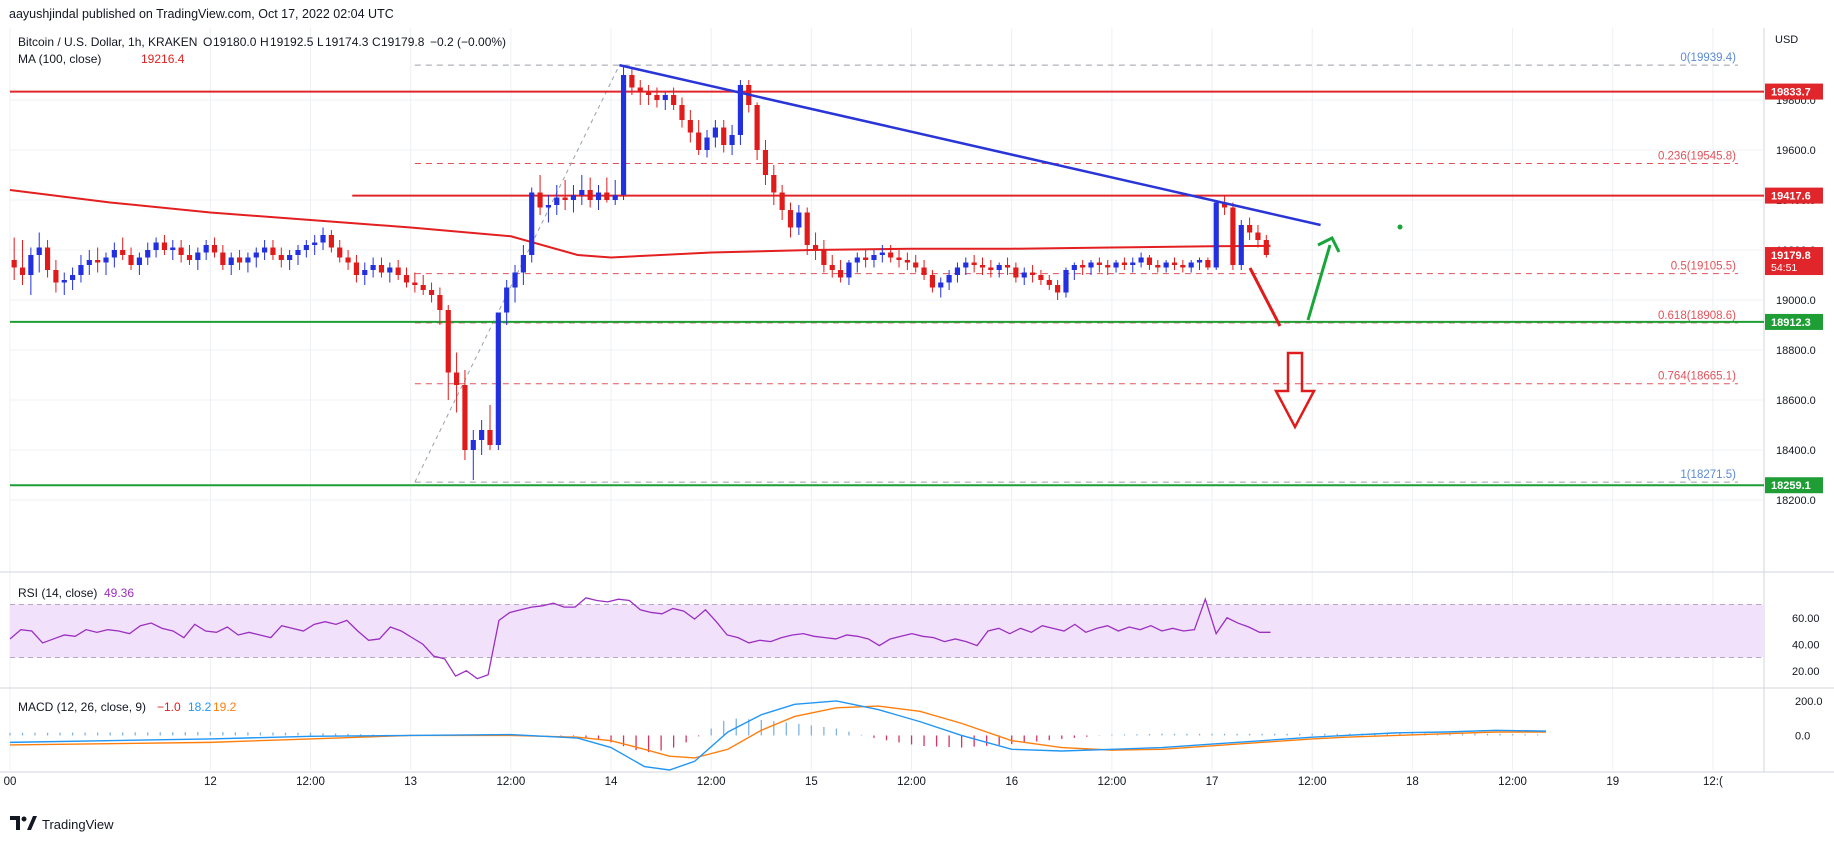  Describe the element at coordinates (1796, 501) in the screenshot. I see `price-tick-label: 18200.0` at that location.